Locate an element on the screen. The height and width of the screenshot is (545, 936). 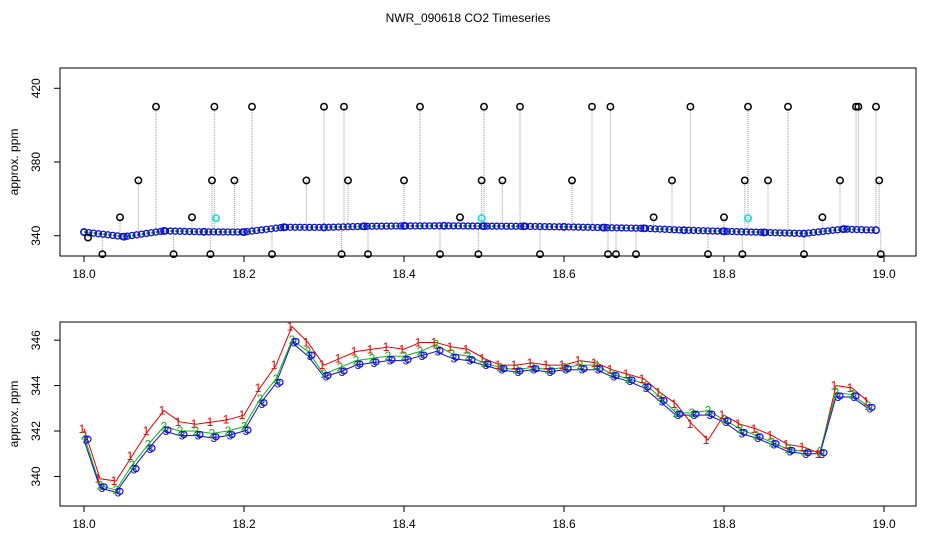
flagged-point is located at coordinates (481, 218).